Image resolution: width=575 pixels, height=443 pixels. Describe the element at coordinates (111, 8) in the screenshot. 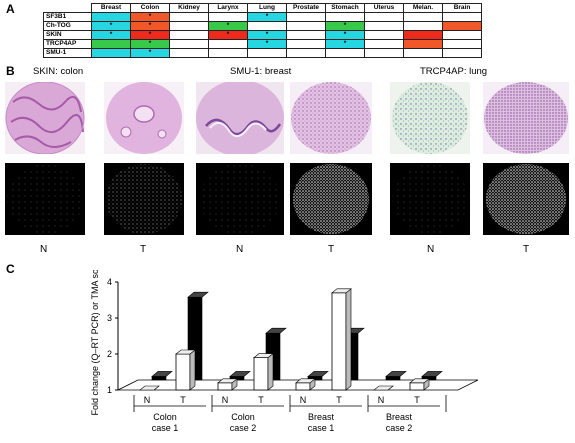

I see `tissue-header: Breast` at that location.